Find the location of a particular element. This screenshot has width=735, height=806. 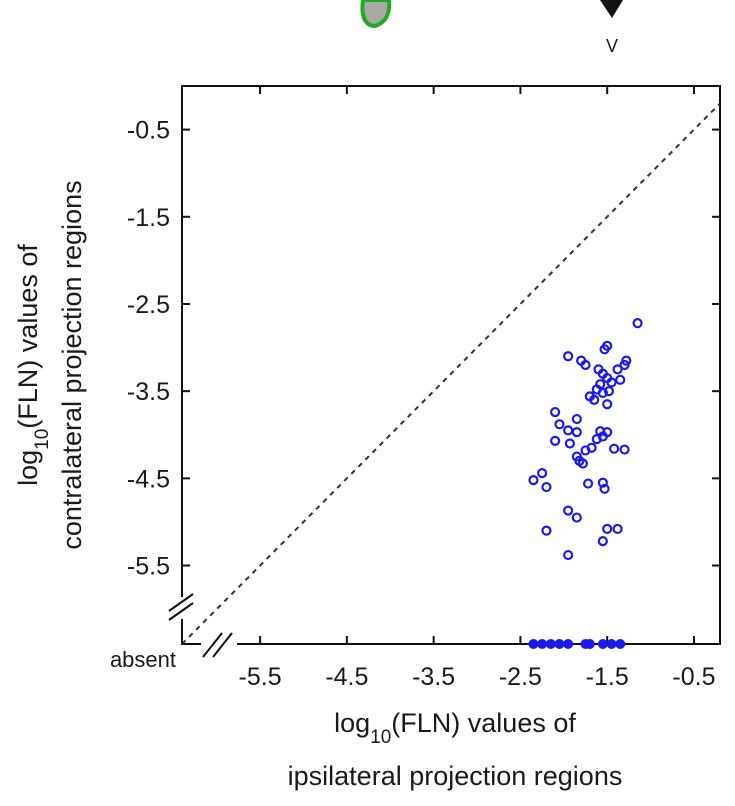

axis-break-marks is located at coordinates (202, 625).